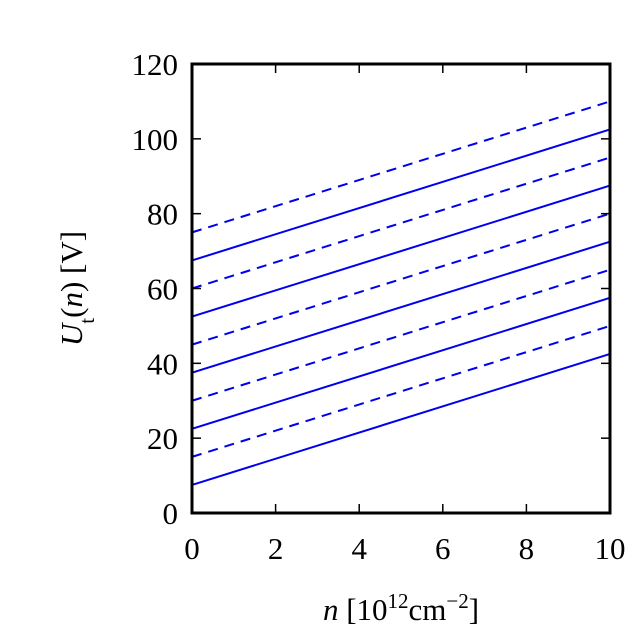  What do you see at coordinates (162, 363) in the screenshot?
I see `y-tick-label: 40` at bounding box center [162, 363].